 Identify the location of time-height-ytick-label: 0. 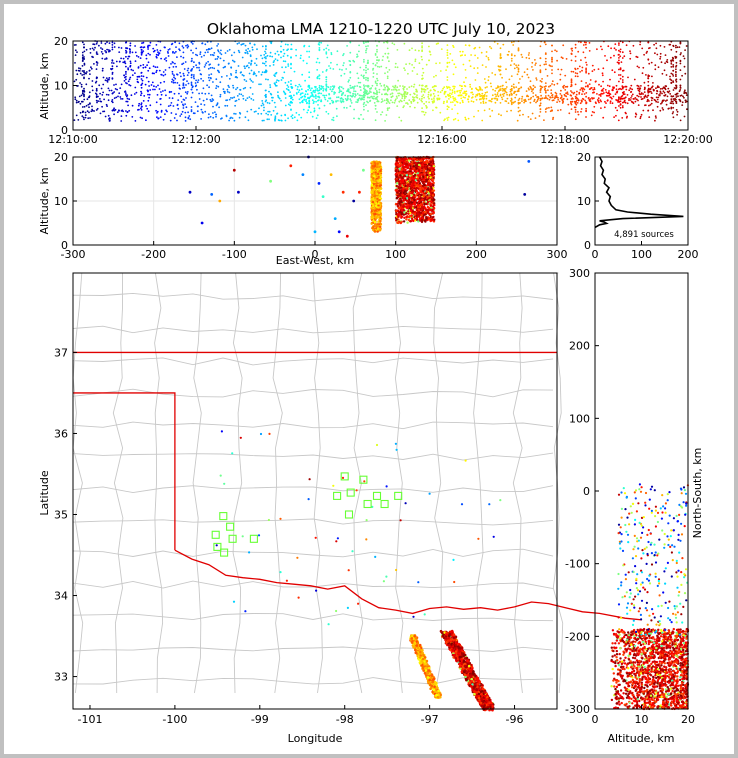
(64, 130).